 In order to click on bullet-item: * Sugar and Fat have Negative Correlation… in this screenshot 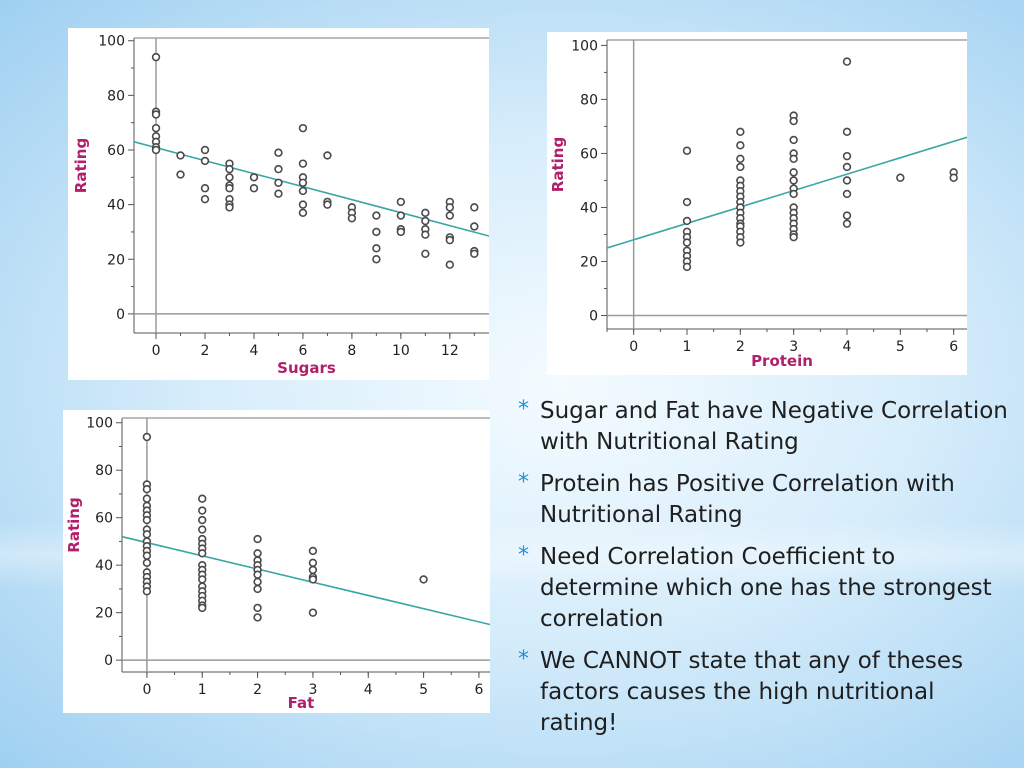, I will do `click(768, 427)`.